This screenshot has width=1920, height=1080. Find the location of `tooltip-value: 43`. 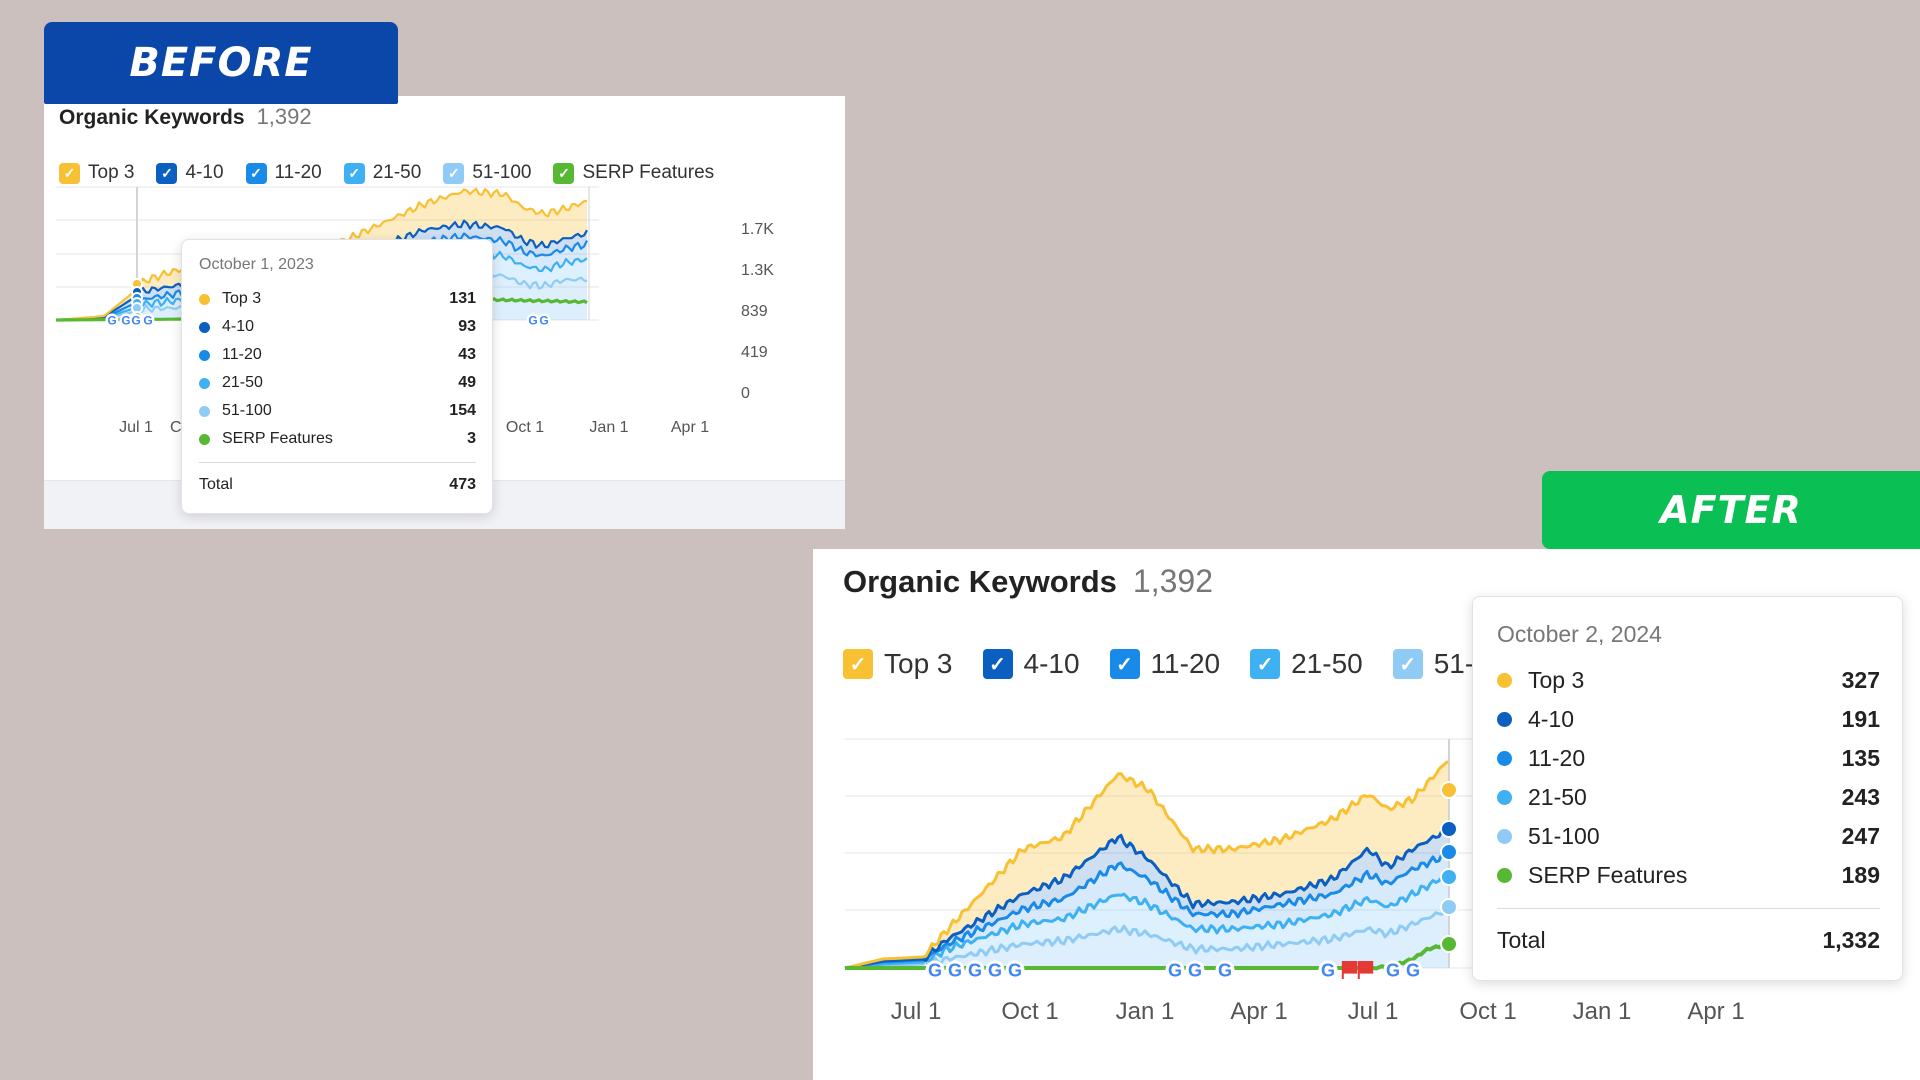

tooltip-value: 43 is located at coordinates (467, 354).